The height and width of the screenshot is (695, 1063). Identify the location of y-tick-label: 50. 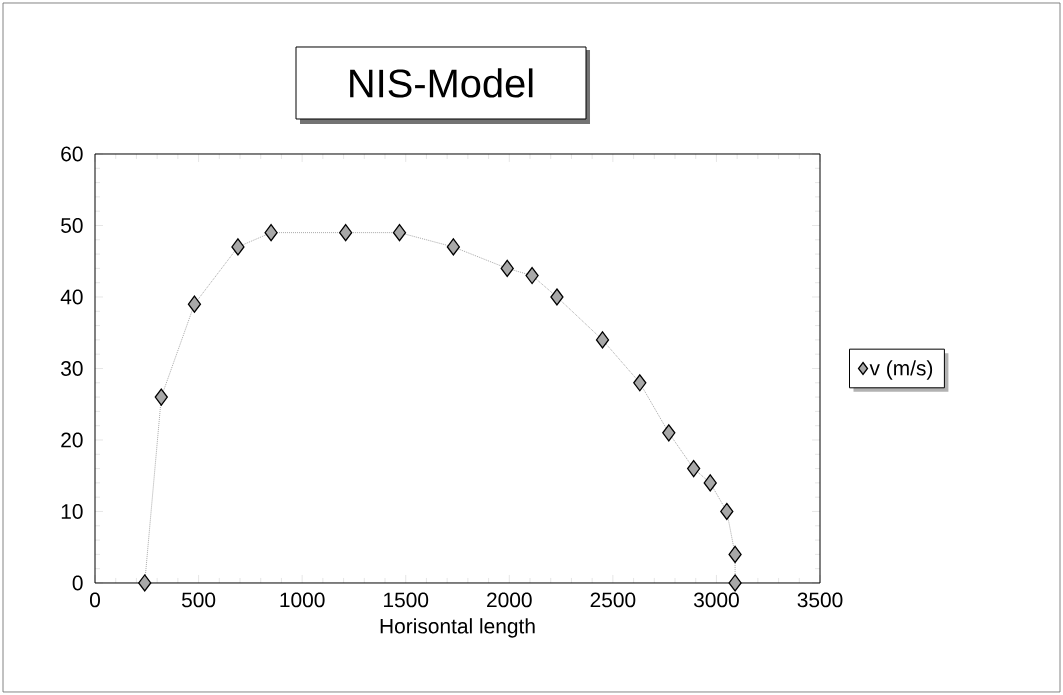
(72, 225).